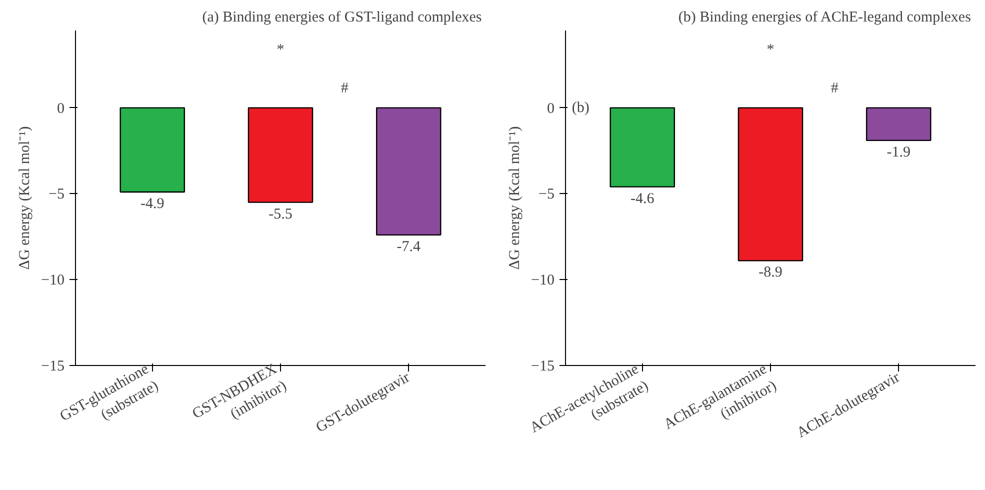  I want to click on data-label: -1.9, so click(898, 152).